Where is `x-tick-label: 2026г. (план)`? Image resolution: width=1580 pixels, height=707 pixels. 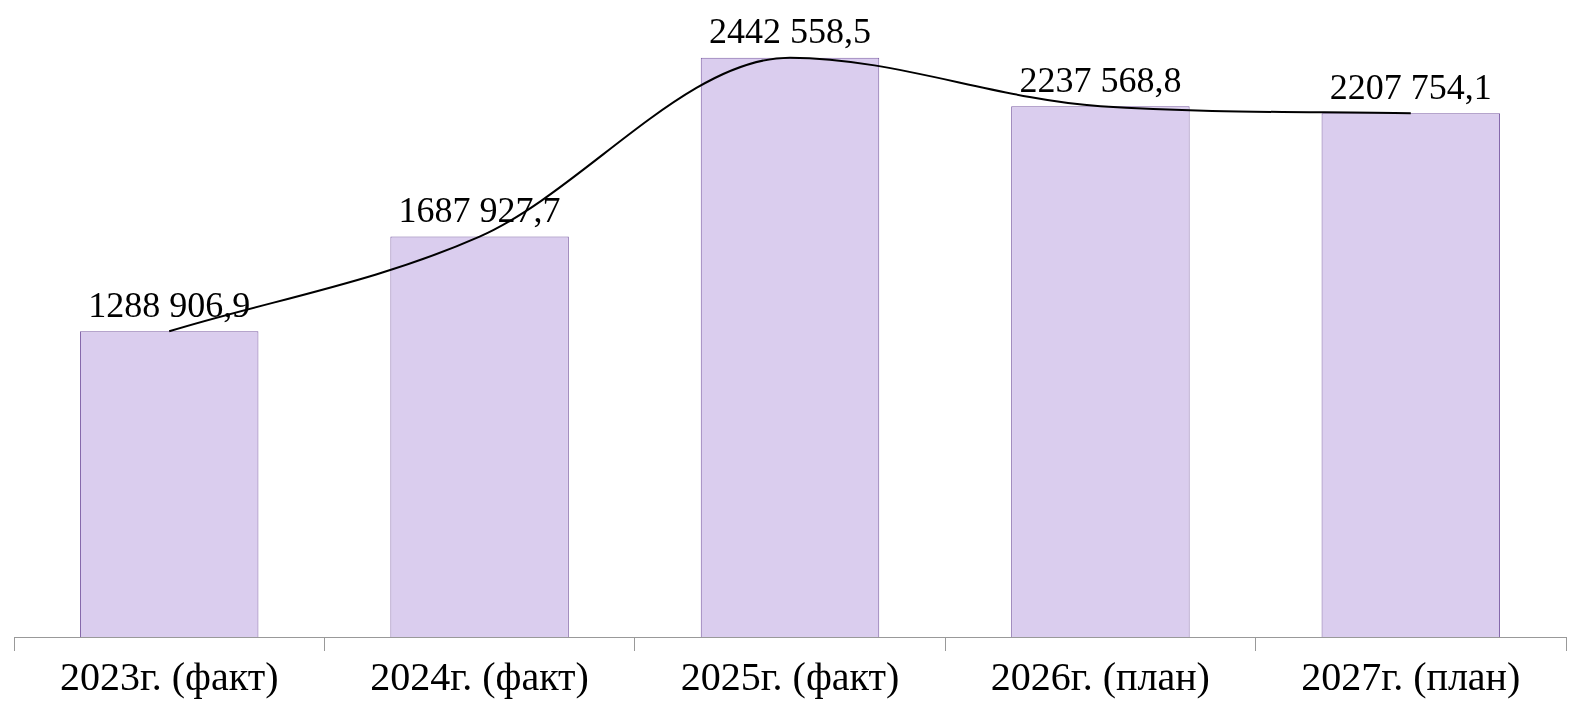
x-tick-label: 2026г. (план) is located at coordinates (1100, 676).